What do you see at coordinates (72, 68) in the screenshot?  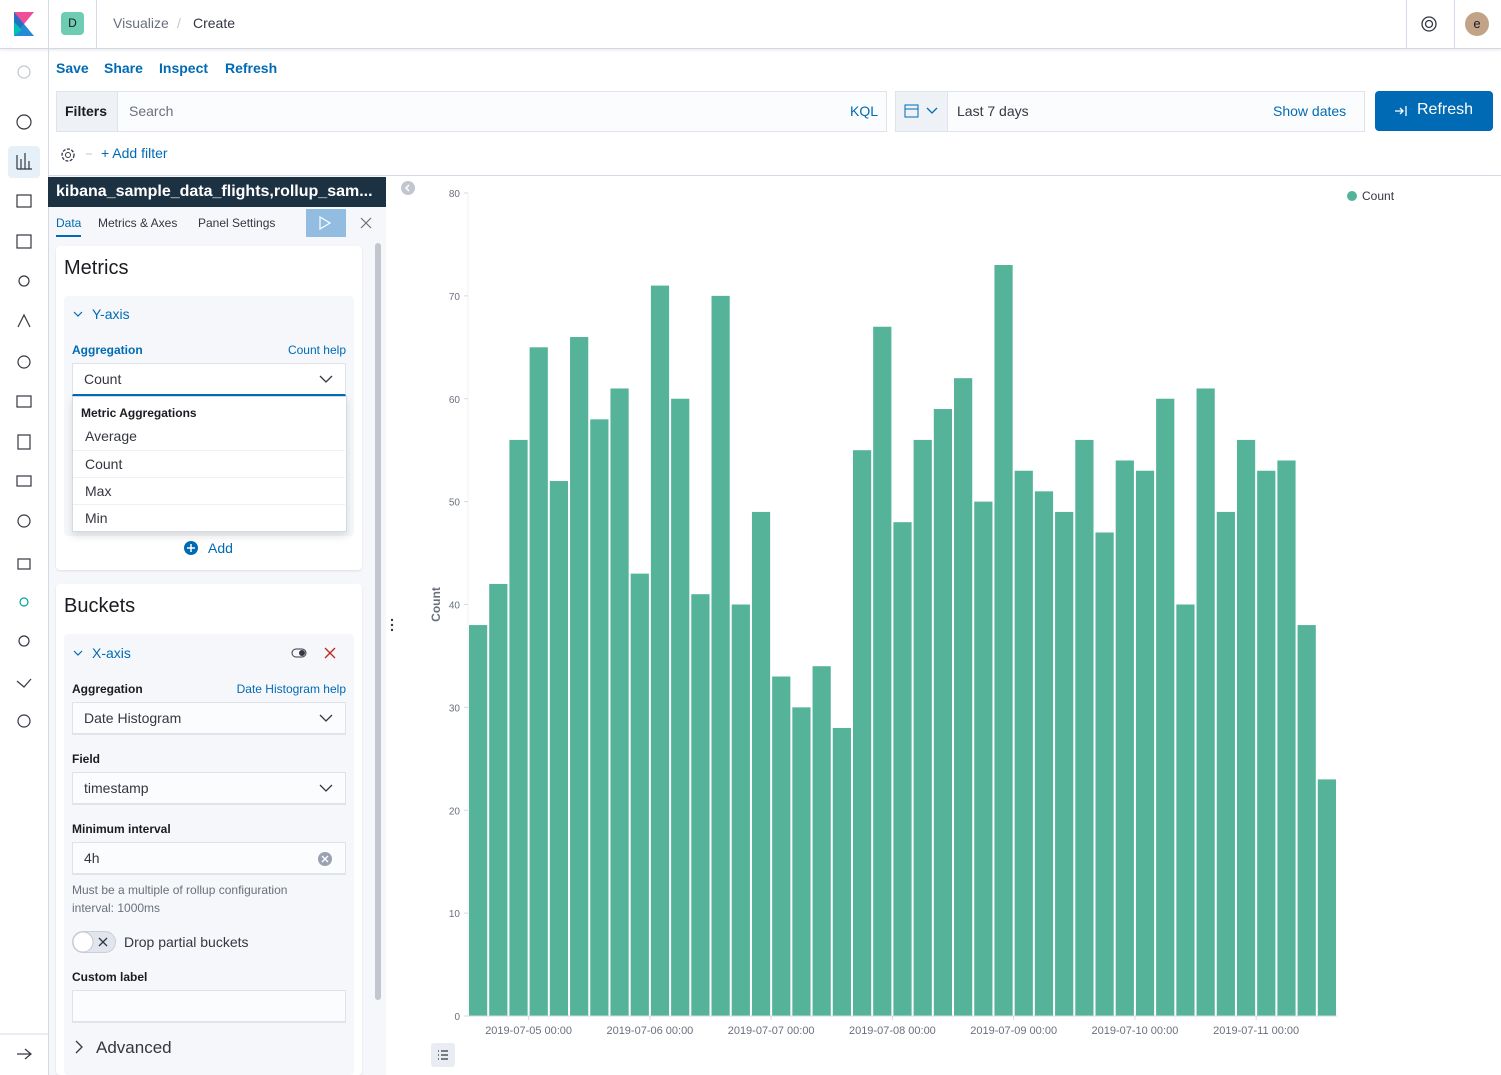 I see `menu-item: Save` at bounding box center [72, 68].